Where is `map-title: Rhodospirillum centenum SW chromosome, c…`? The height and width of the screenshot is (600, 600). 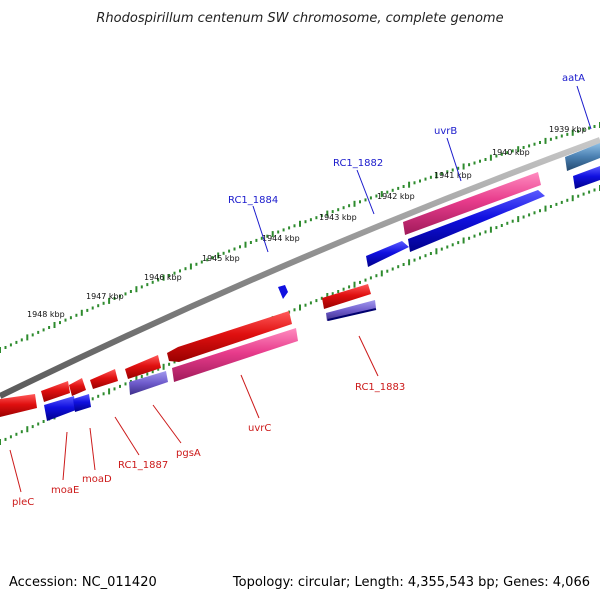 map-title: Rhodospirillum centenum SW chromosome, c… is located at coordinates (299, 18).